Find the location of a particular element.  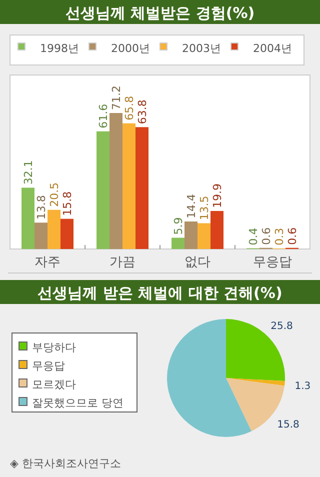

legend-label: 모르겠다 is located at coordinates (54, 384).